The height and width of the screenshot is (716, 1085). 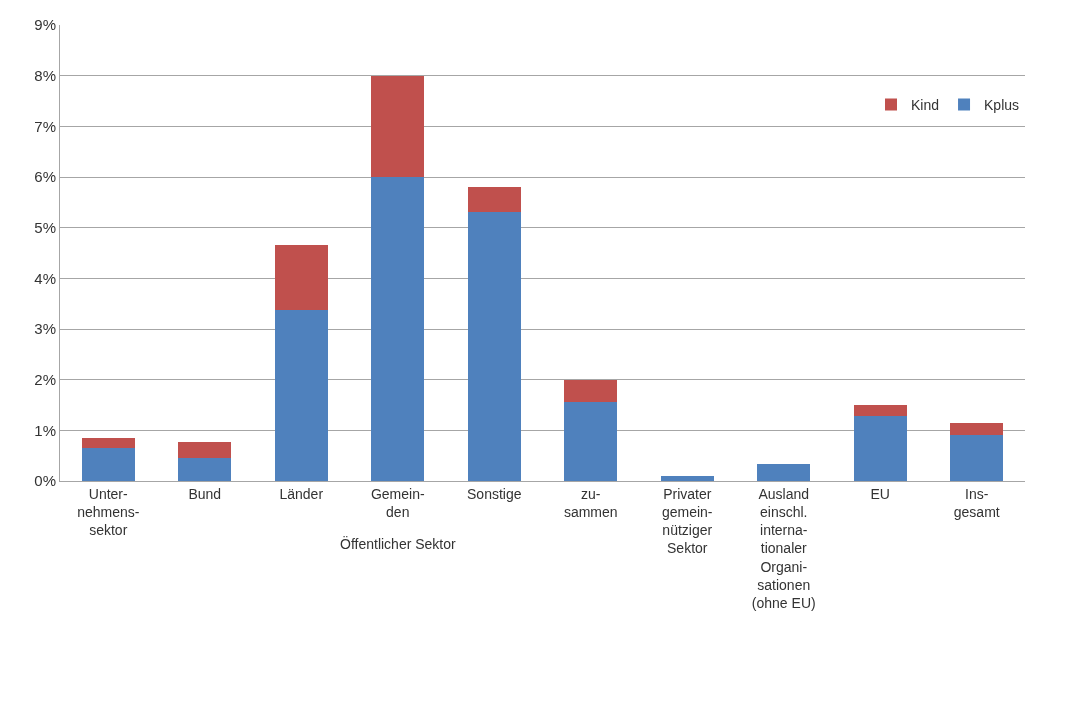 What do you see at coordinates (45, 25) in the screenshot?
I see `y-tick-label: 9%` at bounding box center [45, 25].